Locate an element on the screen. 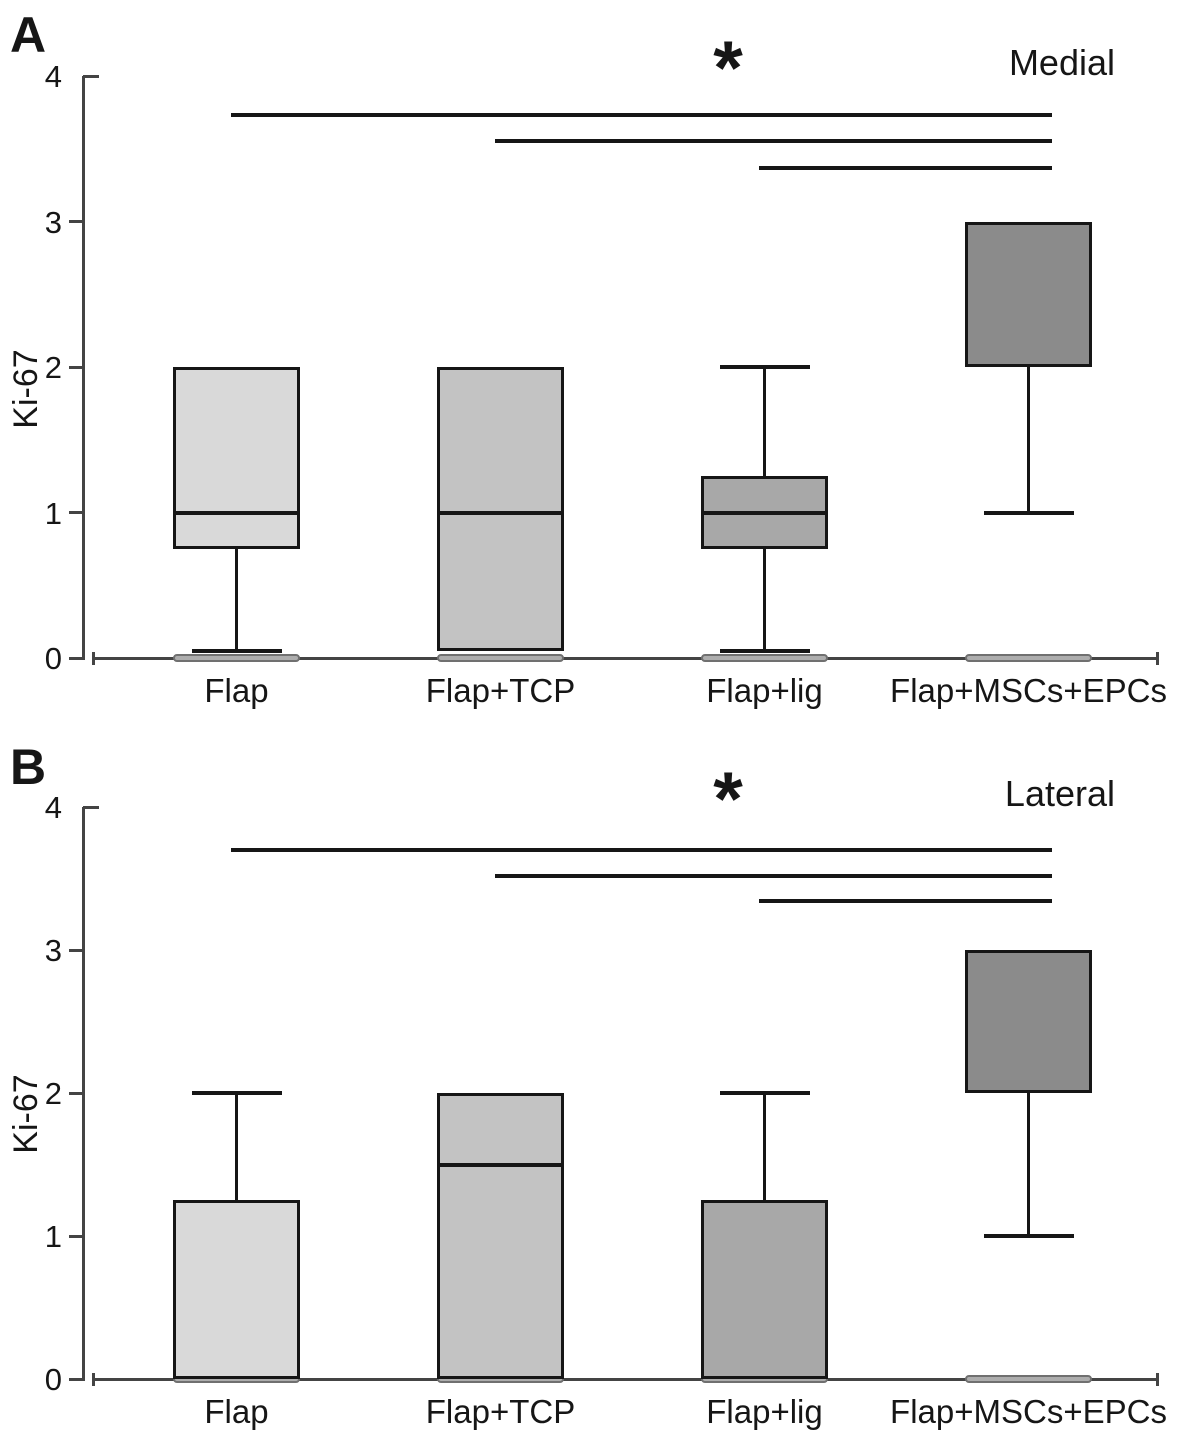  box-flap-lig is located at coordinates (764, 1289).